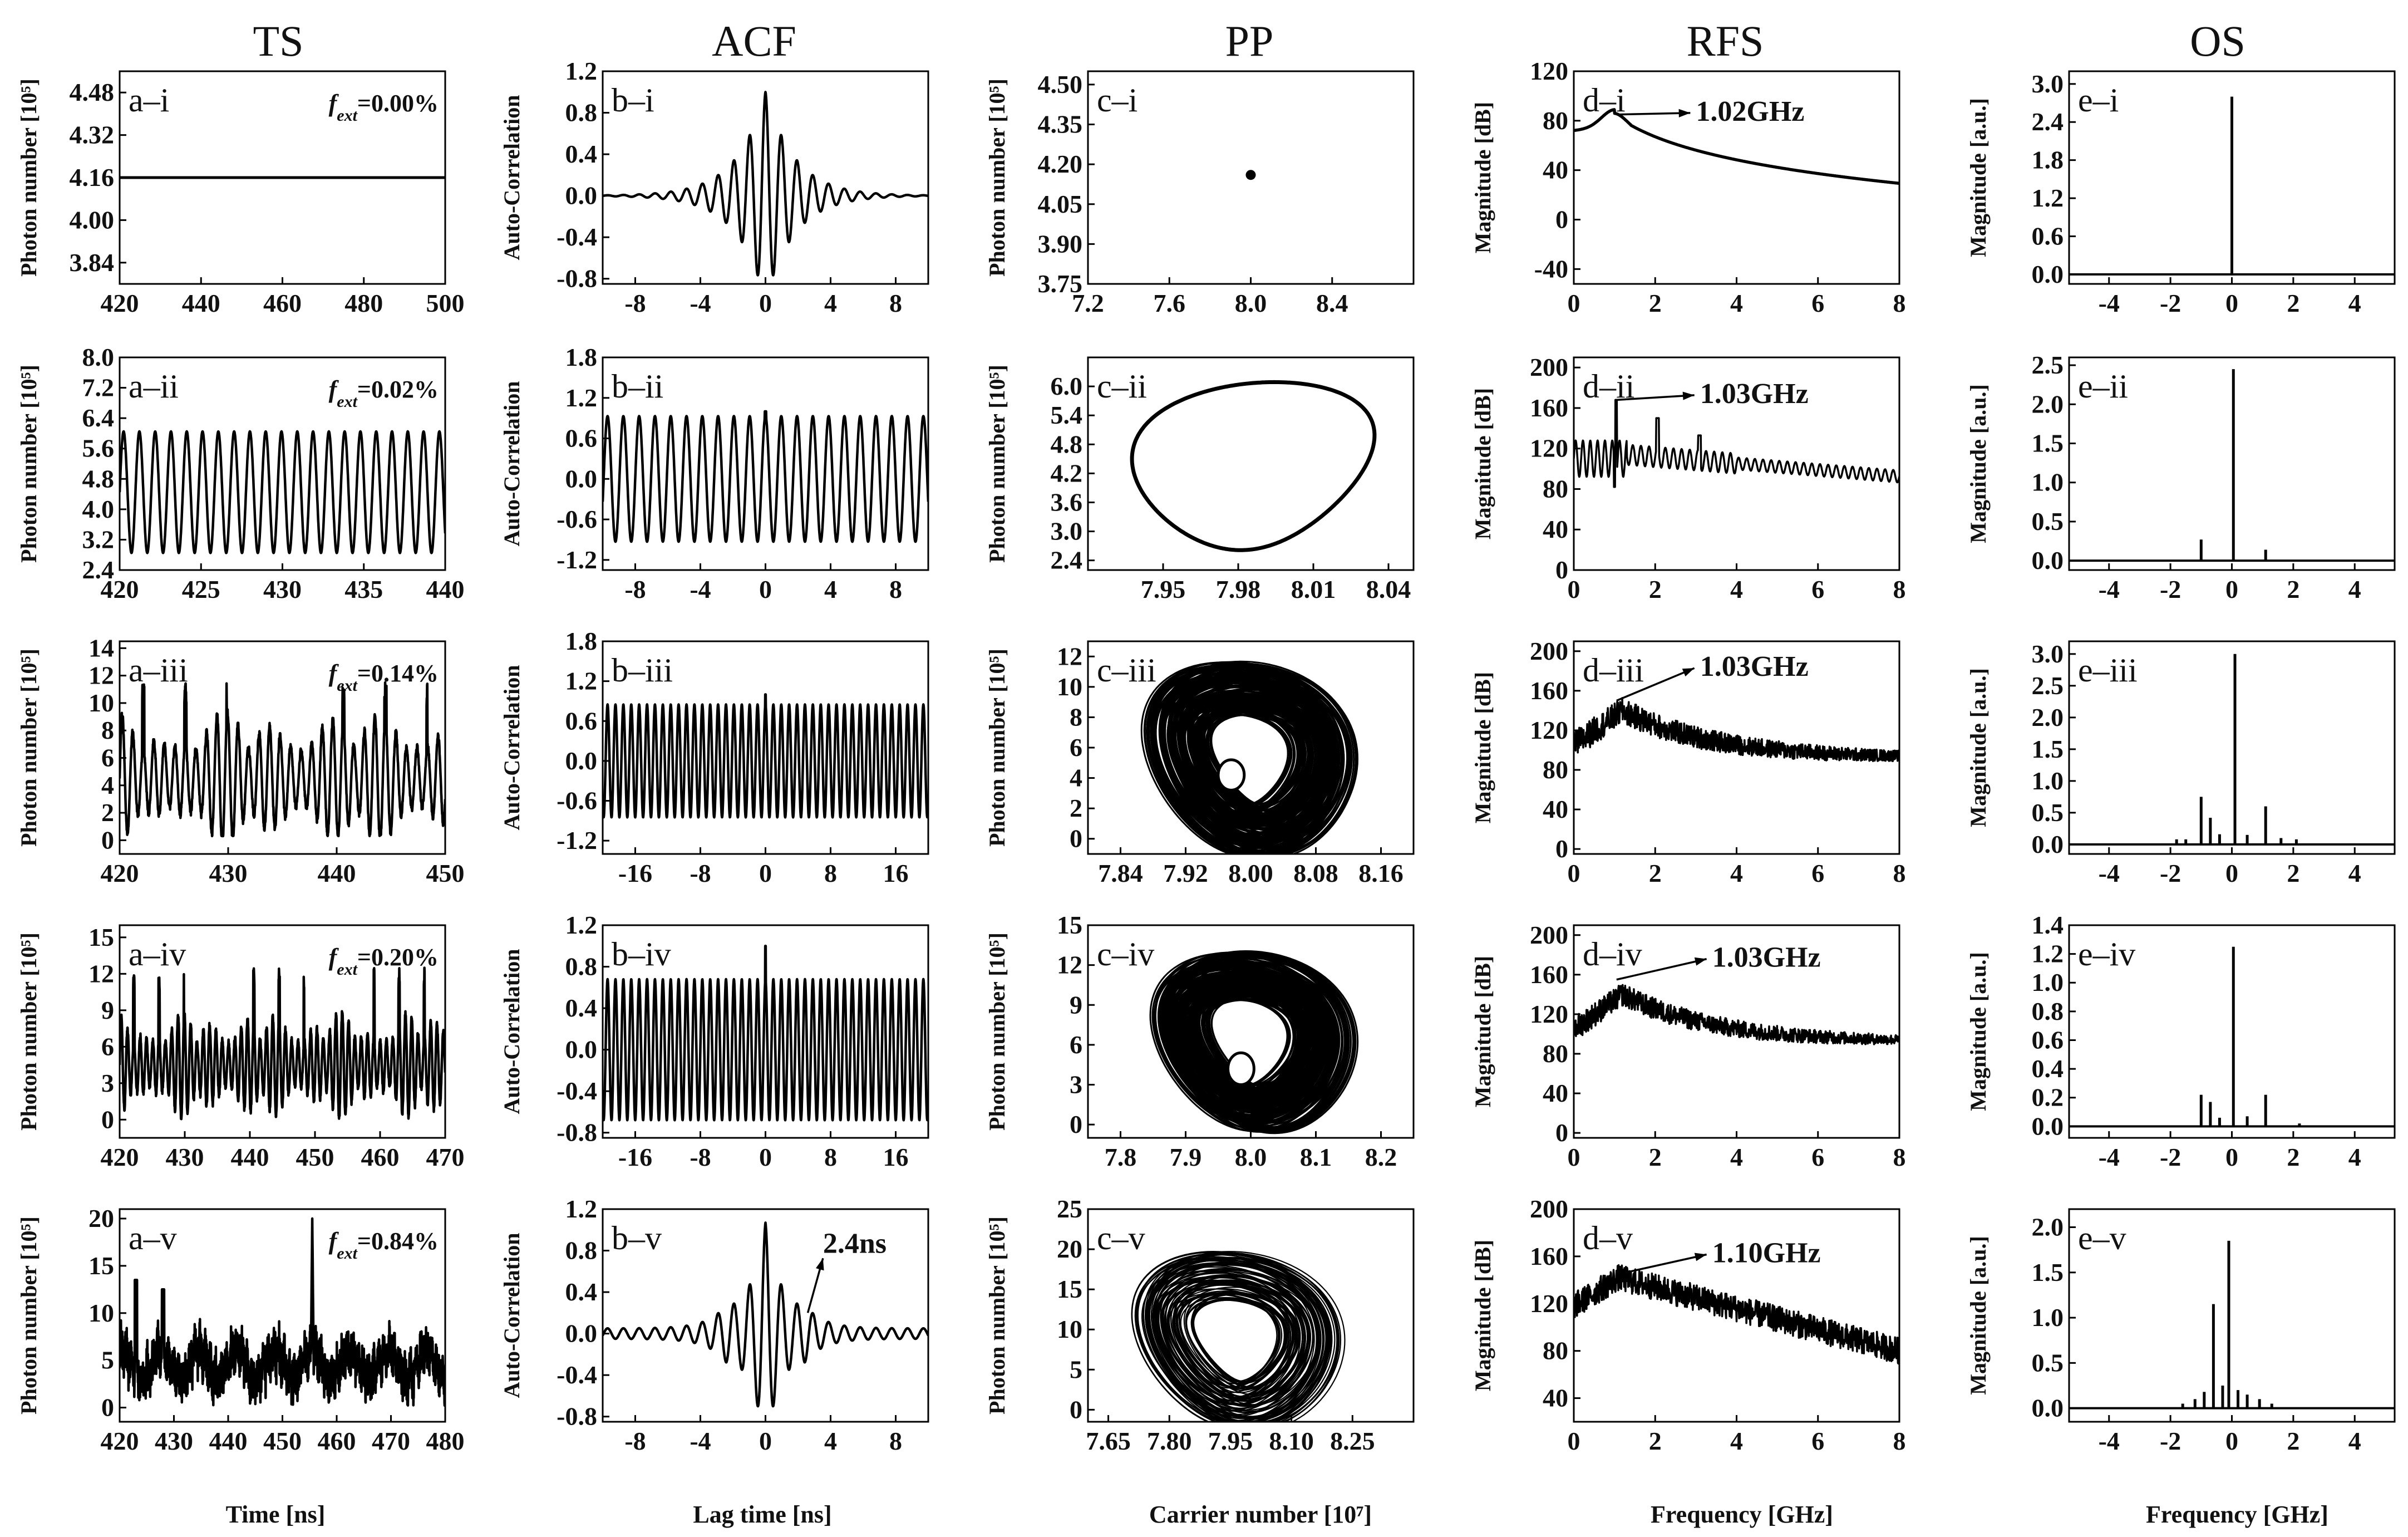 This screenshot has width=2408, height=1537. Describe the element at coordinates (101, 703) in the screenshot. I see `y-tick-label: 10` at that location.